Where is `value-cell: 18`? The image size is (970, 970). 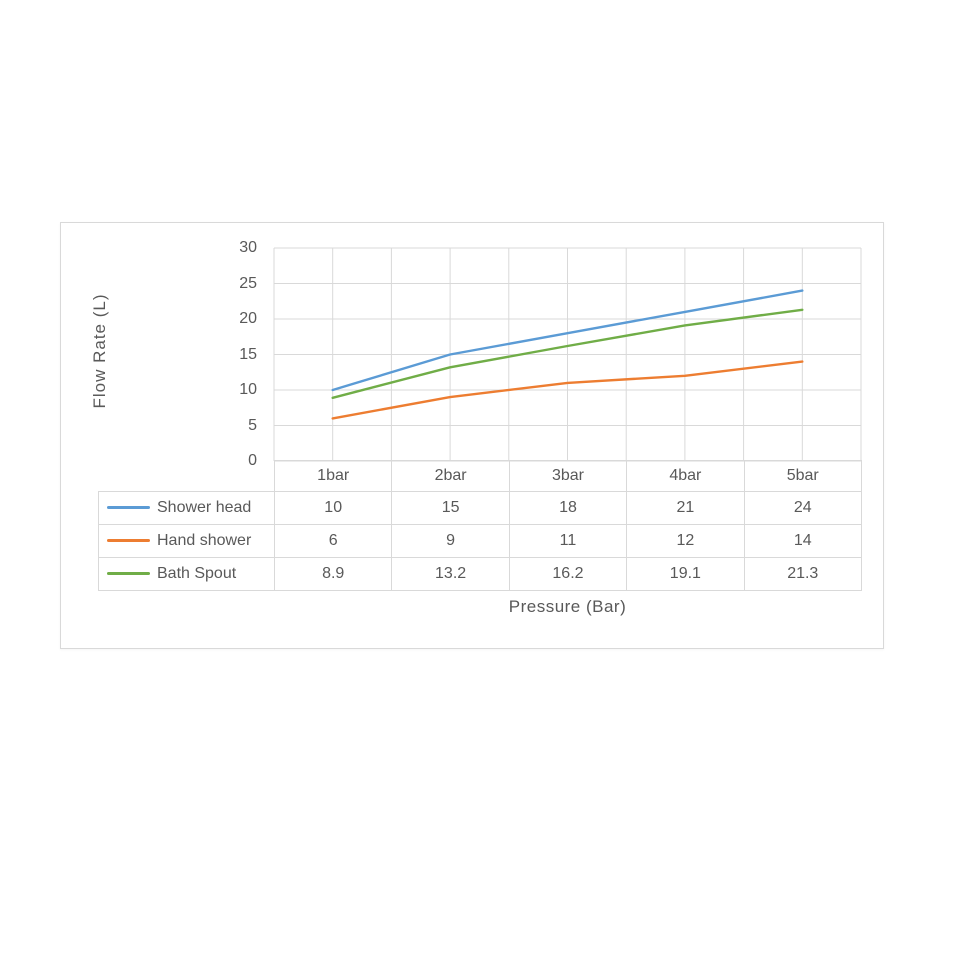 value-cell: 18 is located at coordinates (568, 508).